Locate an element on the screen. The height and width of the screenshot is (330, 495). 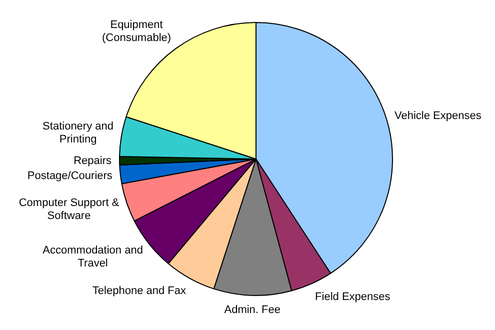
slice-label: Equipment (Consumable) is located at coordinates (137, 31).